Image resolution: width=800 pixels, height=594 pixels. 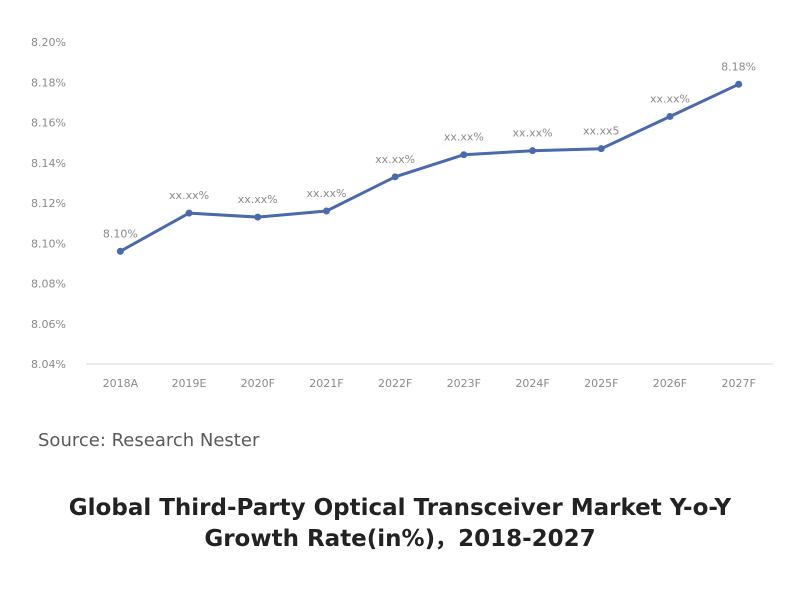 I want to click on y-tick-label: 8.06%, so click(x=48, y=324).